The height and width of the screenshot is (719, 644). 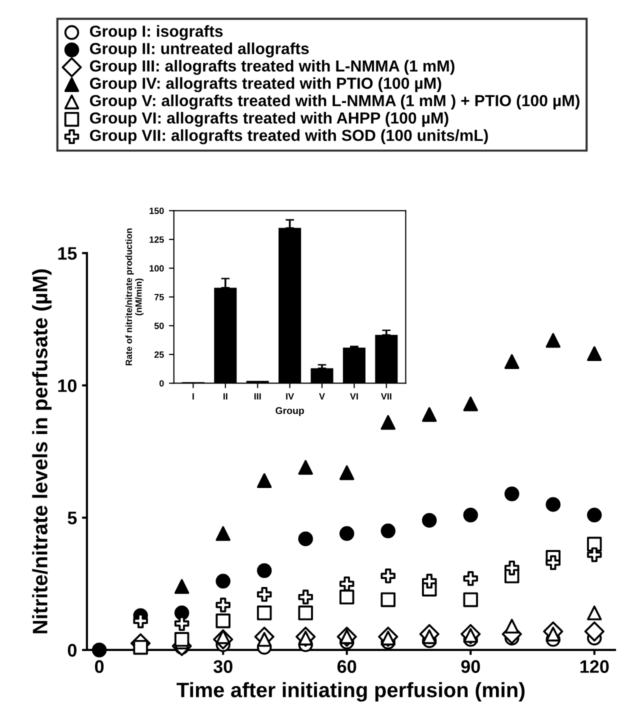 I want to click on legend-label: Group IV: allografts treated with PTIO (100 µM), so click(x=266, y=84).